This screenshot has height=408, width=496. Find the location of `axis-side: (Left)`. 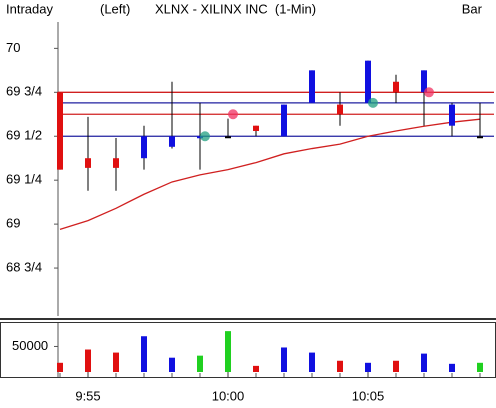

axis-side: (Left) is located at coordinates (115, 8).